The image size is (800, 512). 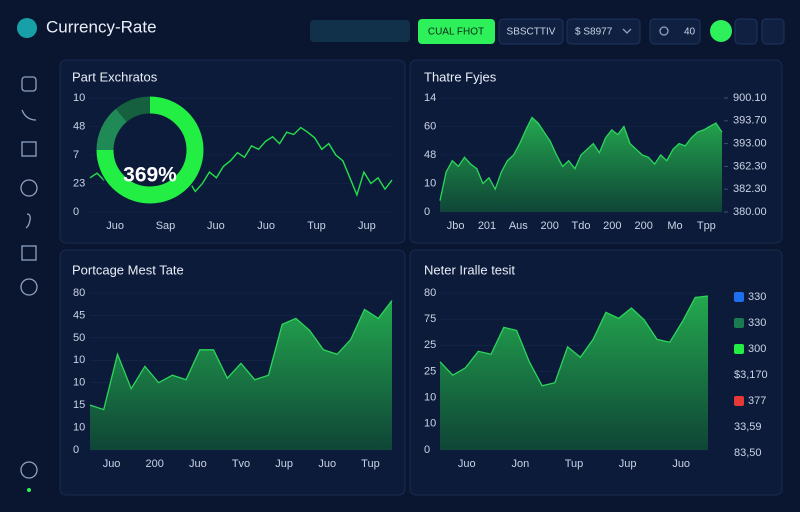 I want to click on y2-tick-label: 380.00, so click(x=750, y=212).